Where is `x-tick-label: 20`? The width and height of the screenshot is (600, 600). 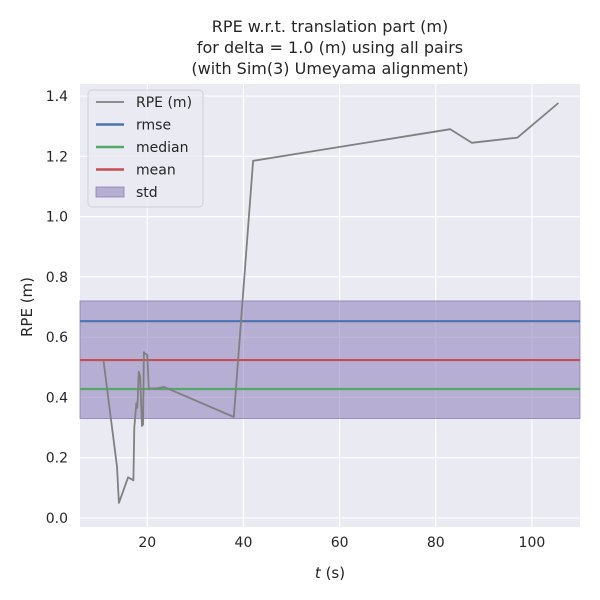
x-tick-label: 20 is located at coordinates (147, 543).